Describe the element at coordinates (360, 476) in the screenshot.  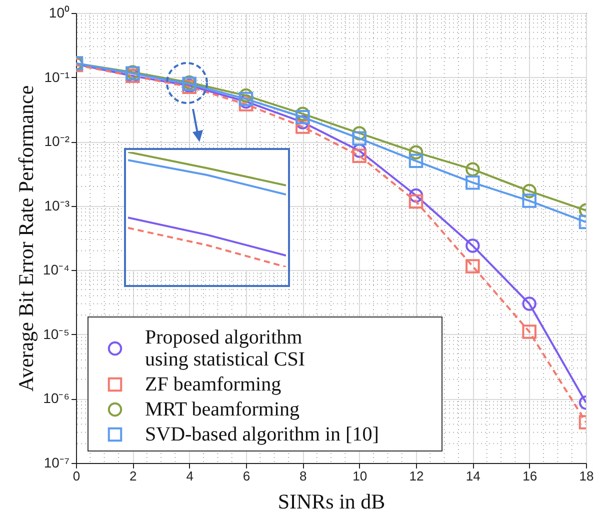
I see `x-tick-label: 10` at that location.